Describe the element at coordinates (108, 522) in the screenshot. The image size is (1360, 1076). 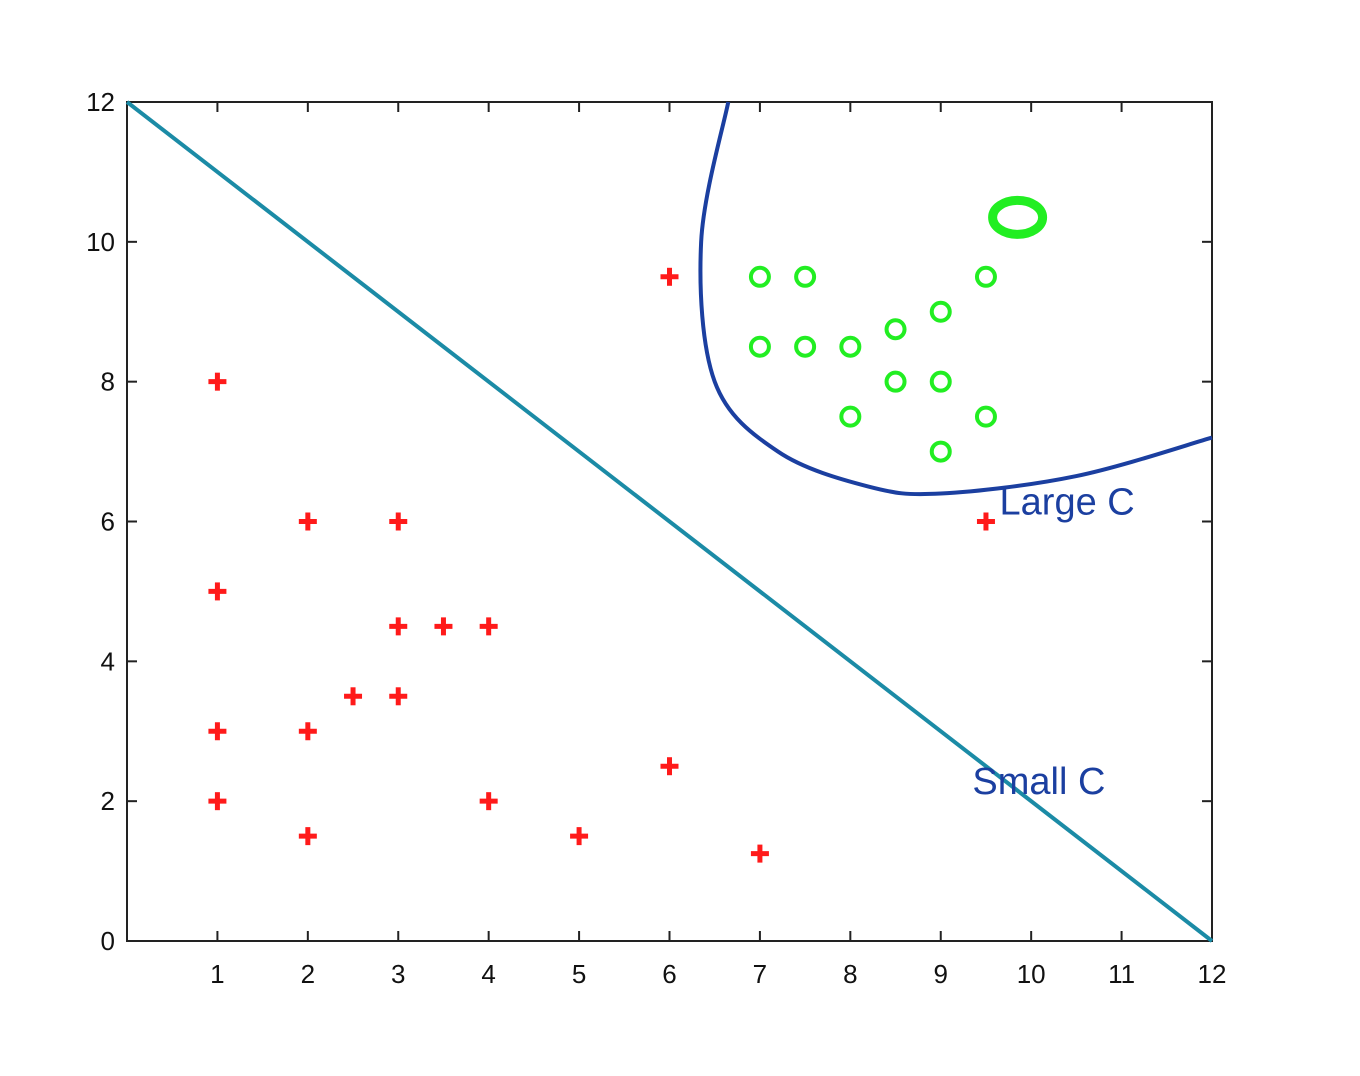
I see `y-tick-label: 6` at that location.